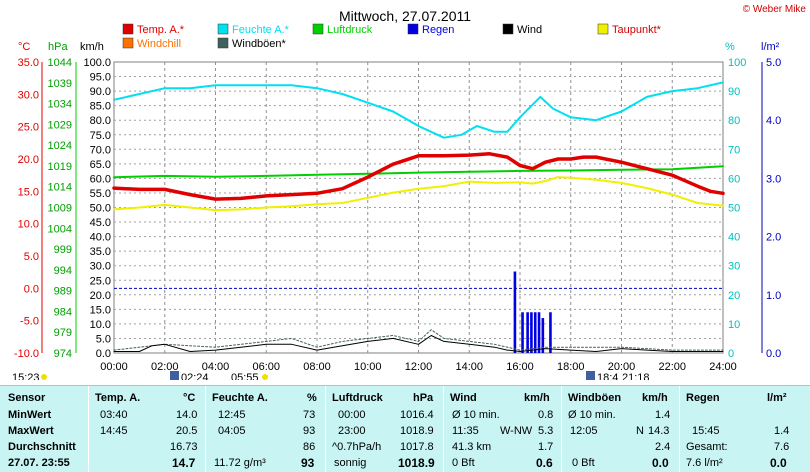 The image size is (810, 472). What do you see at coordinates (100, 310) in the screenshot?
I see `wind-tick-label: 15.0` at bounding box center [100, 310].